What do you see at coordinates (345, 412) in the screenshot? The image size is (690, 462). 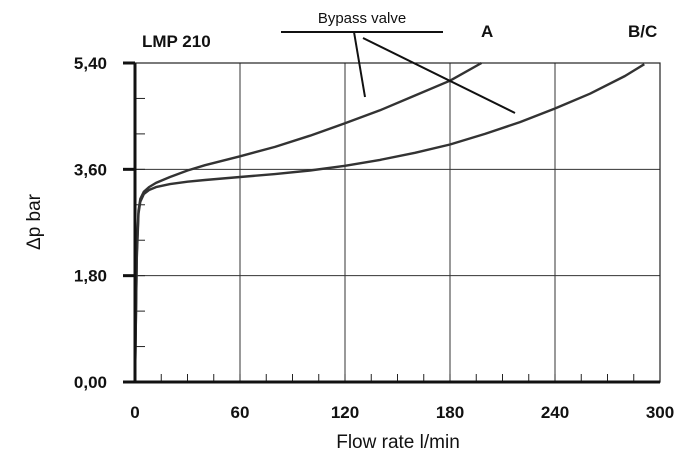 I see `x-tick-label-2: 120` at bounding box center [345, 412].